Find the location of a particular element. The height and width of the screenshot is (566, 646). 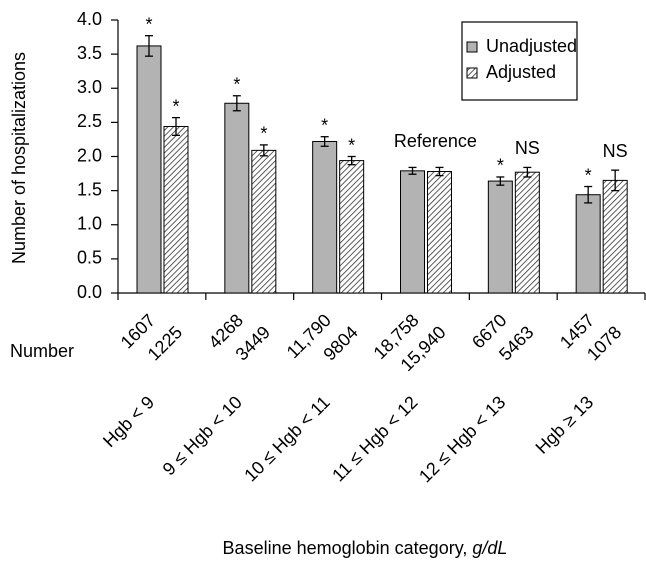

x-axis-label: Baseline hemoglobin category, g/dL is located at coordinates (365, 548).